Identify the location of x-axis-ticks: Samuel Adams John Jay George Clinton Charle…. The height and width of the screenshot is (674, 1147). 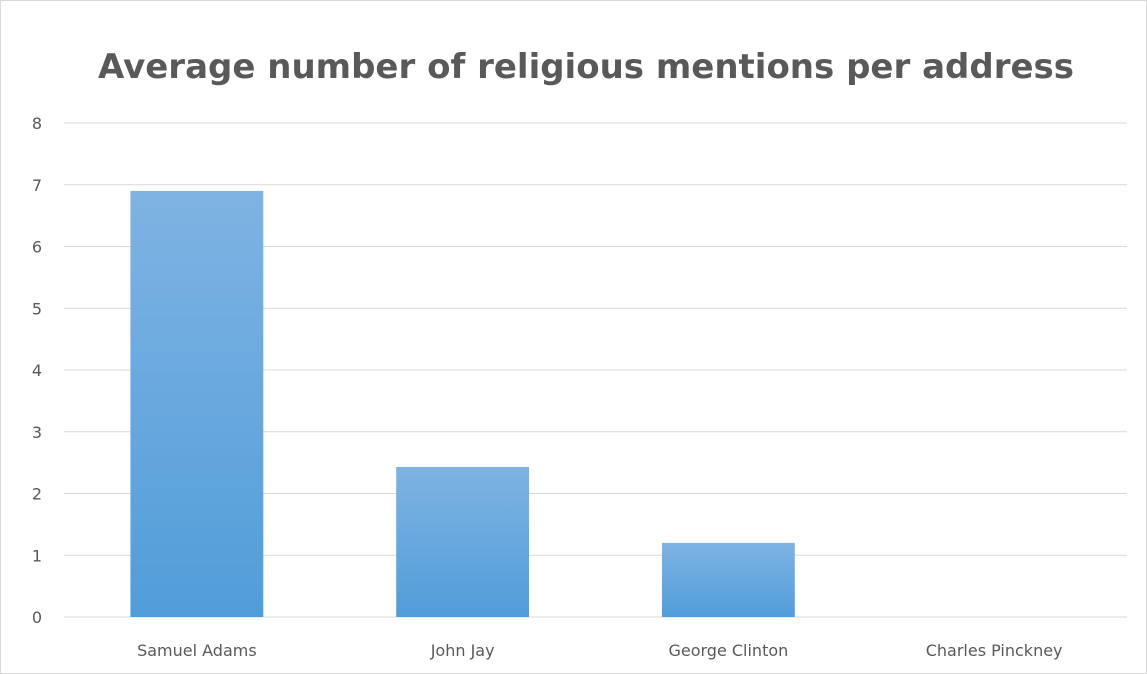
(599, 650).